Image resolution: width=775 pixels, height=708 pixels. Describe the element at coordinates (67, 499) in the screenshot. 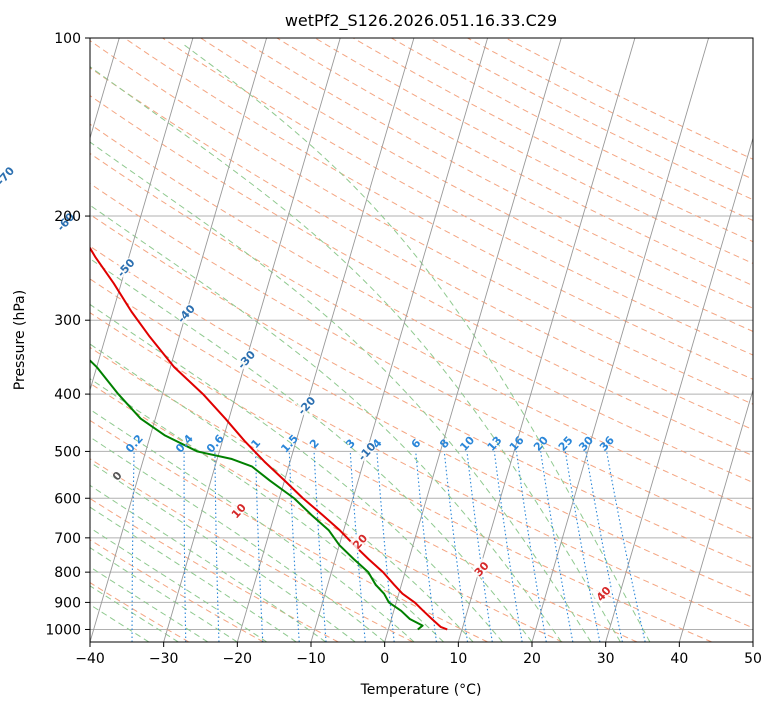

I see `y-tick-label: 600` at that location.